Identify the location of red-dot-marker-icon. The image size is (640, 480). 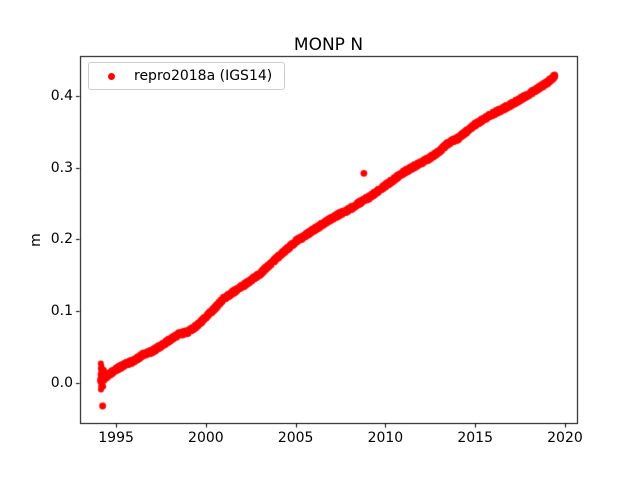
(111, 76).